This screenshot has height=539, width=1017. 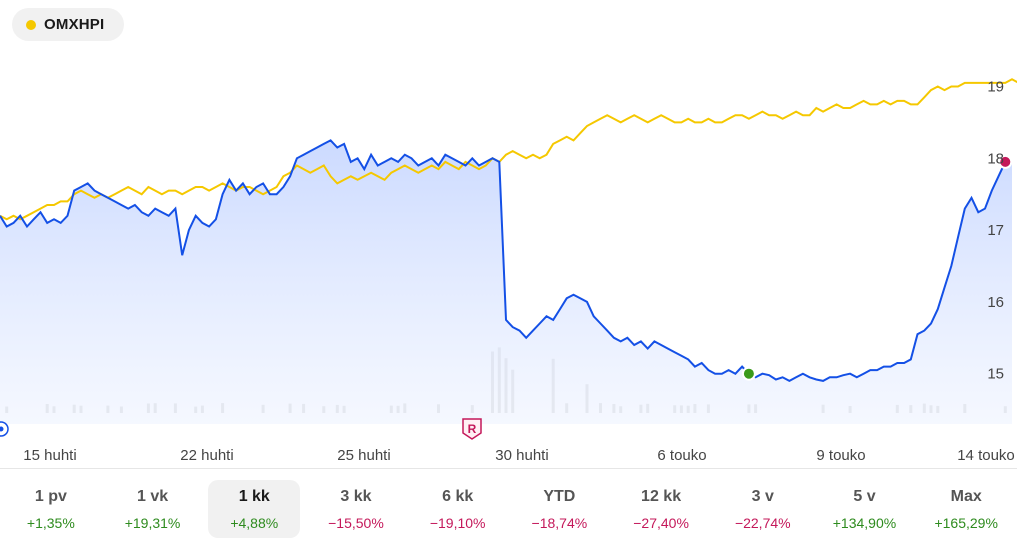 I want to click on y-tick-label: 19, so click(x=995, y=87).